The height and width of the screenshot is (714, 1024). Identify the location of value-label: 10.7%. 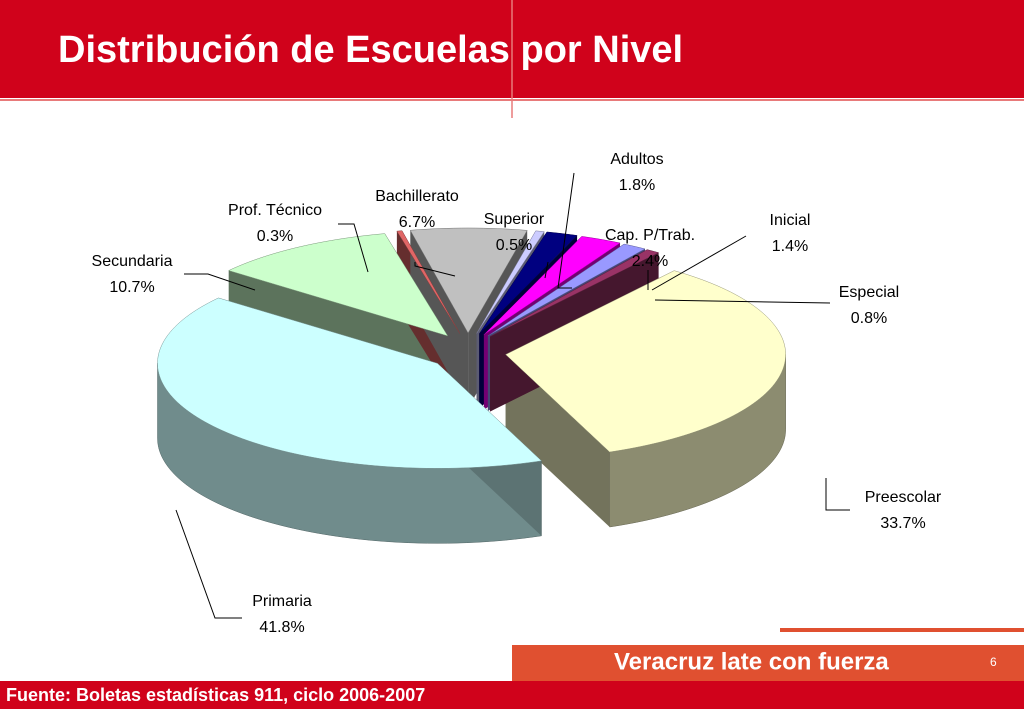
(131, 287).